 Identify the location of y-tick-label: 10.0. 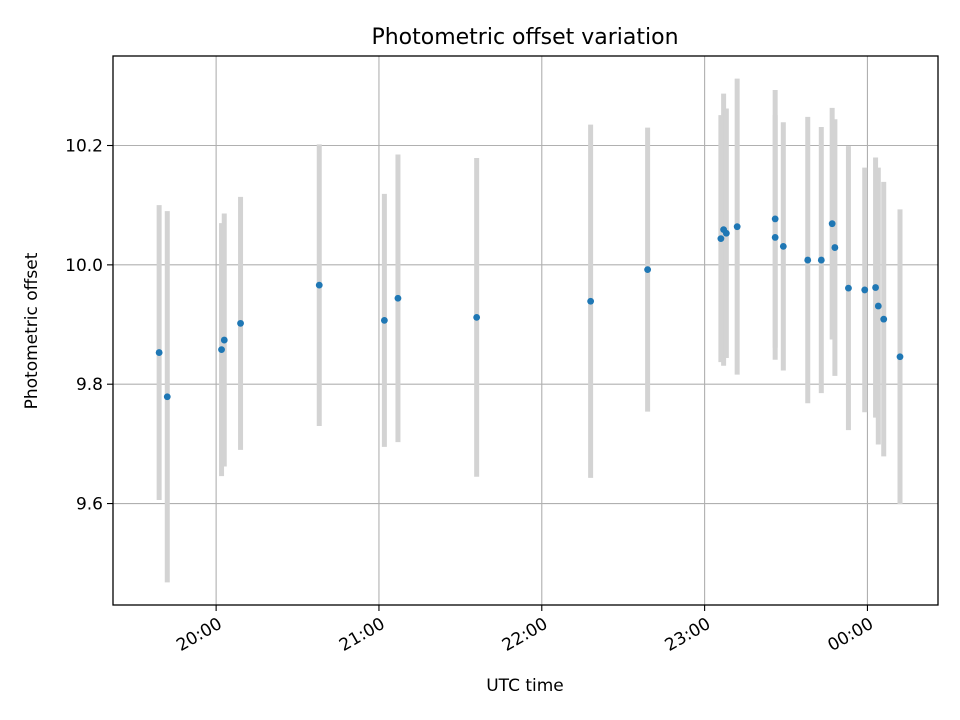
(84, 266).